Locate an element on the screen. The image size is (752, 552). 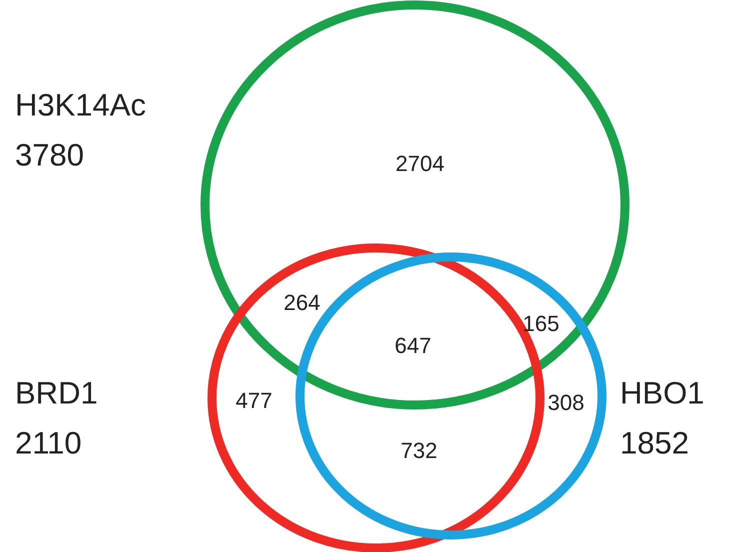
data-label: 3780 is located at coordinates (49, 155).